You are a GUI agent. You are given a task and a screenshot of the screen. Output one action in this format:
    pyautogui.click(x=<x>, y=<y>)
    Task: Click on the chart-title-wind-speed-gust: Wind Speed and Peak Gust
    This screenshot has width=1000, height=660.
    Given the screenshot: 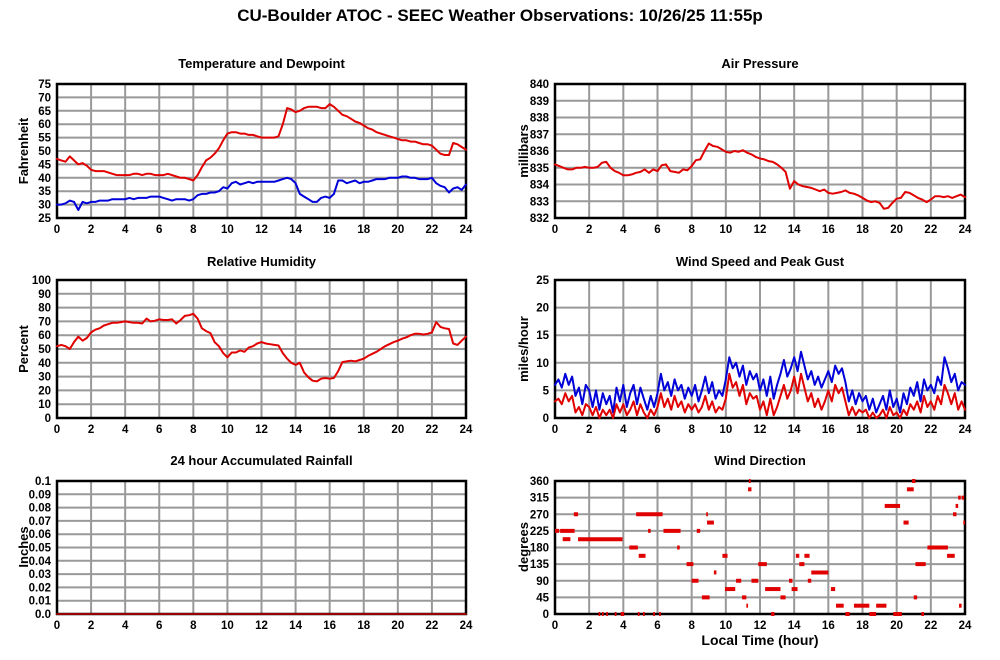 What is the action you would take?
    pyautogui.click(x=760, y=261)
    